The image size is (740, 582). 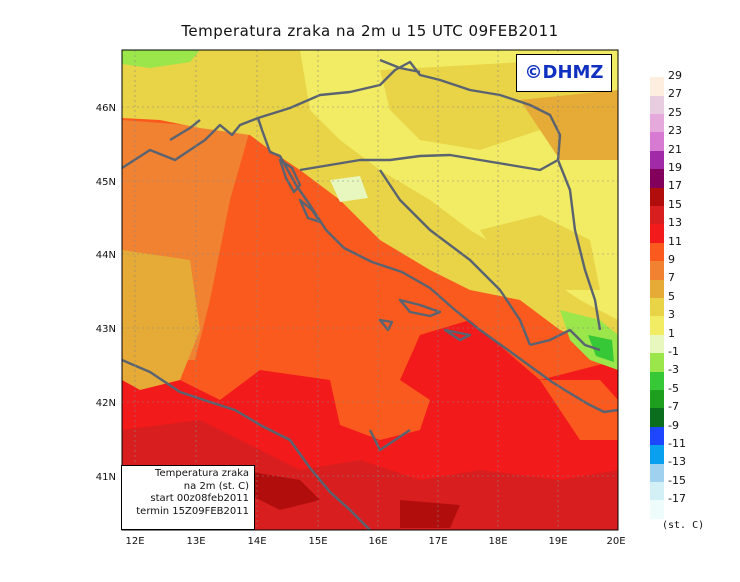 I want to click on legend-item: 13, so click(x=685, y=229).